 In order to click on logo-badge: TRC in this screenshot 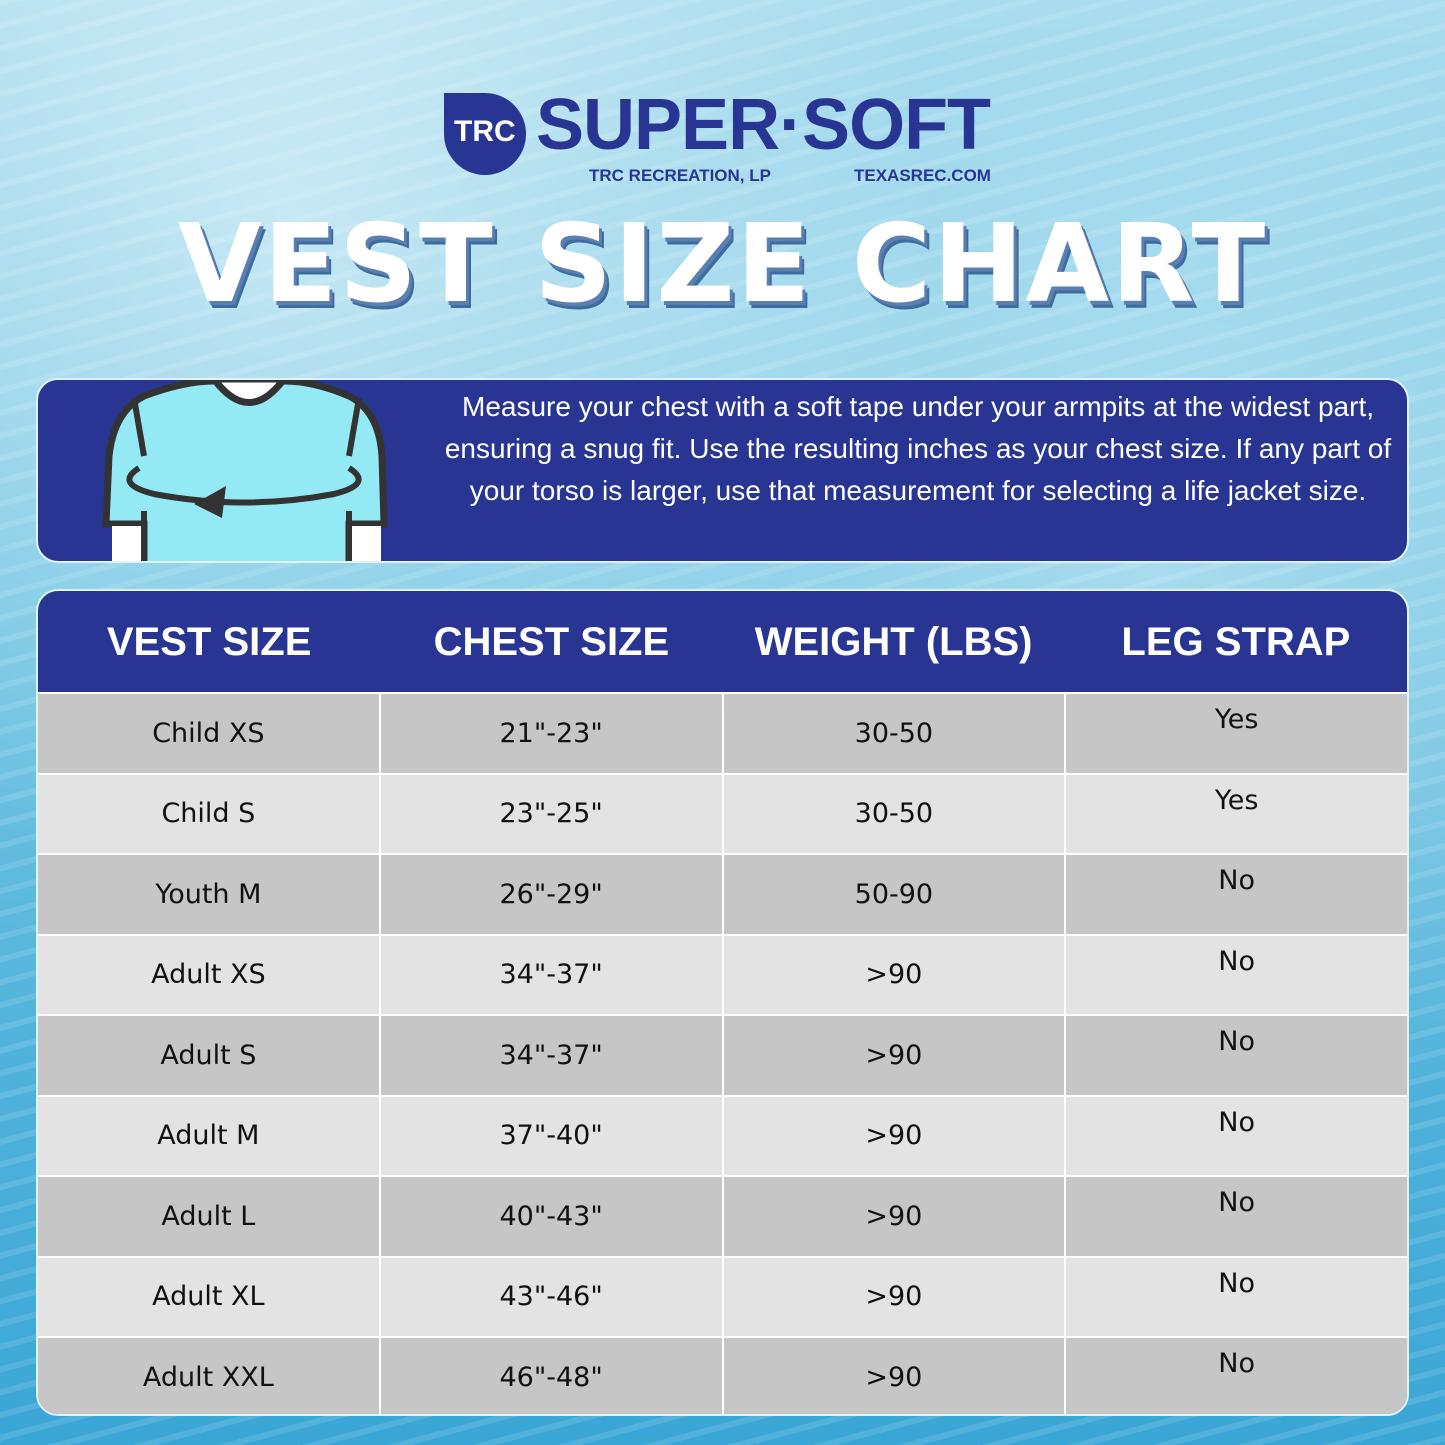, I will do `click(485, 131)`.